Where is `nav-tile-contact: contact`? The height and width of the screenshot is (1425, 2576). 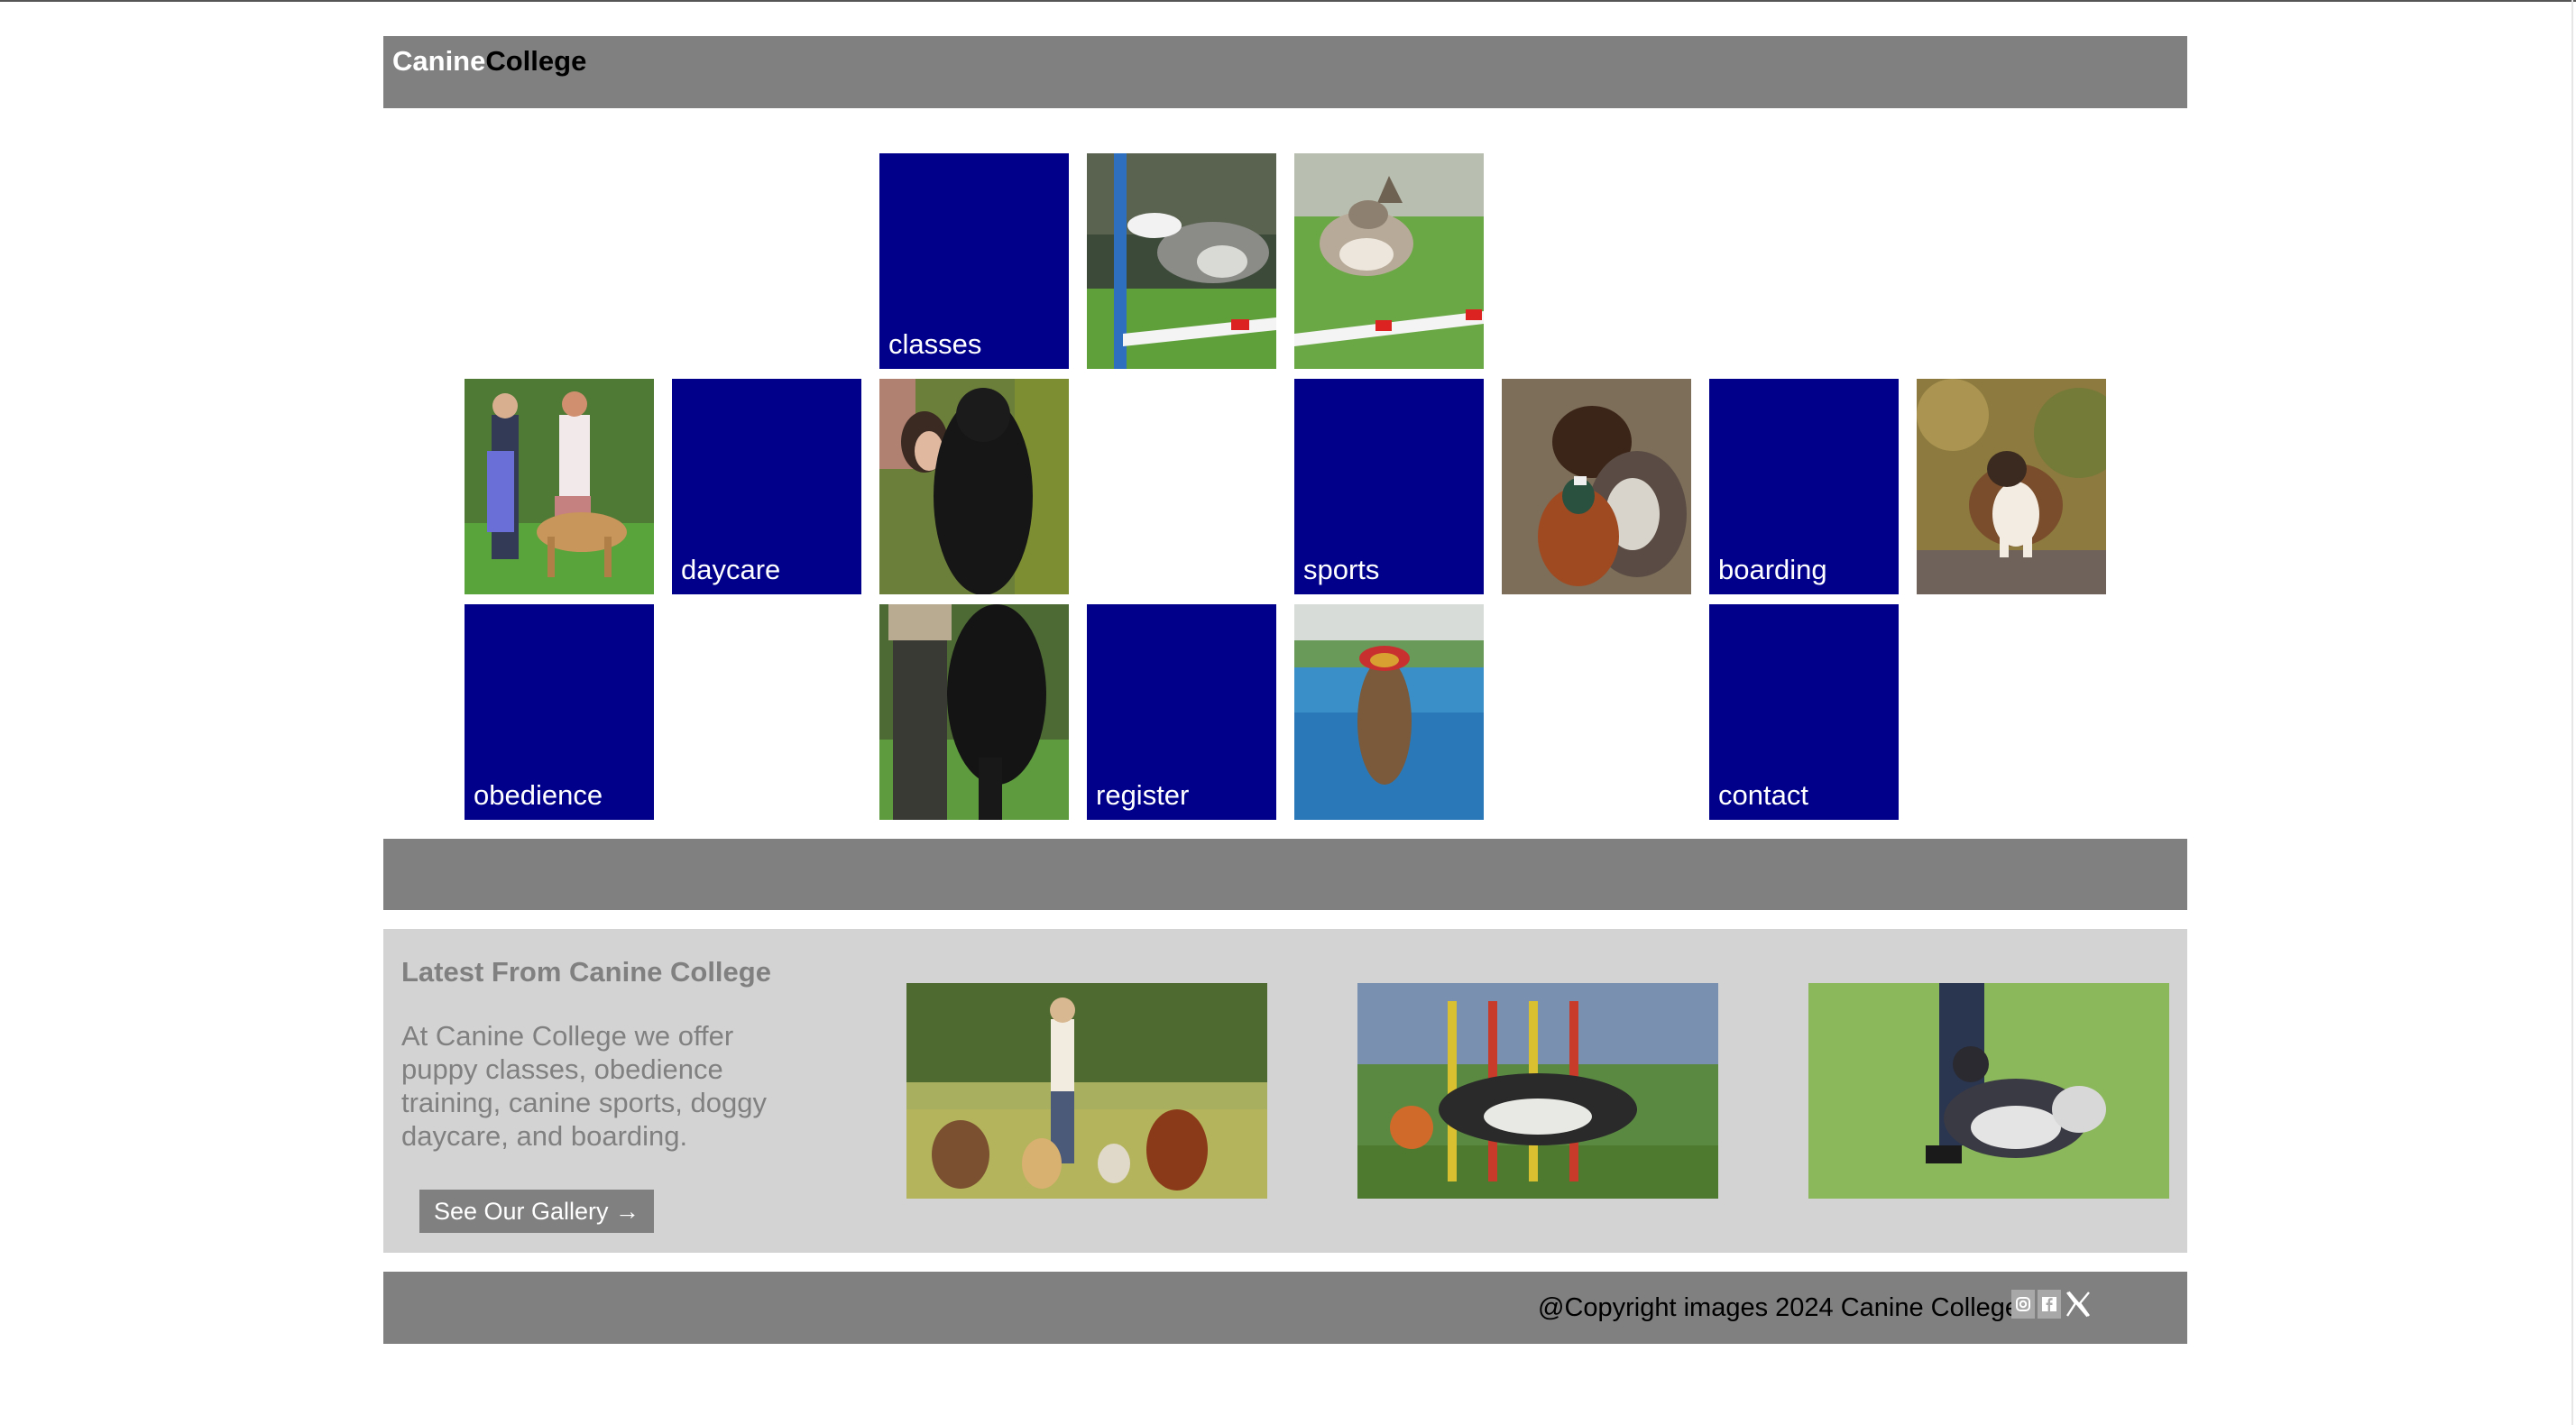 nav-tile-contact: contact is located at coordinates (1804, 712).